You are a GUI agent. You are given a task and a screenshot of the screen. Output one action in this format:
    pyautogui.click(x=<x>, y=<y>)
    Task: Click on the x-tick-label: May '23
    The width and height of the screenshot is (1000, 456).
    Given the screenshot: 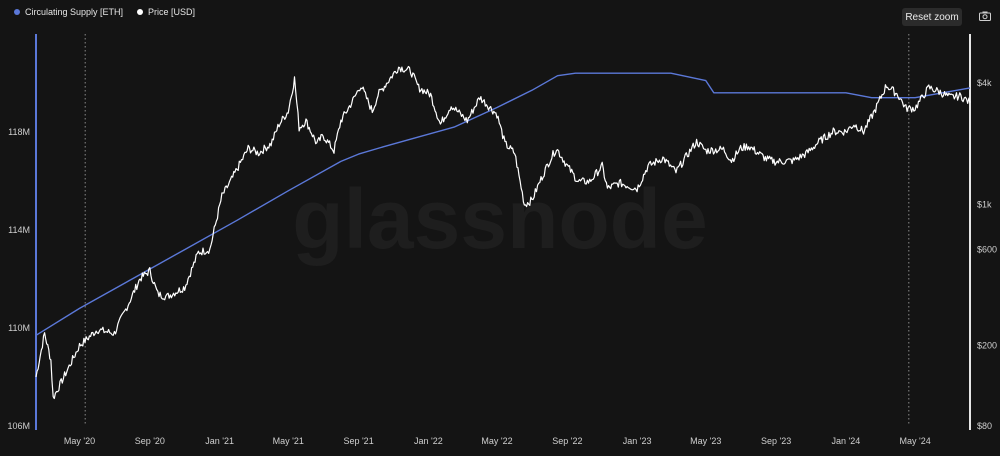 What is the action you would take?
    pyautogui.click(x=705, y=441)
    